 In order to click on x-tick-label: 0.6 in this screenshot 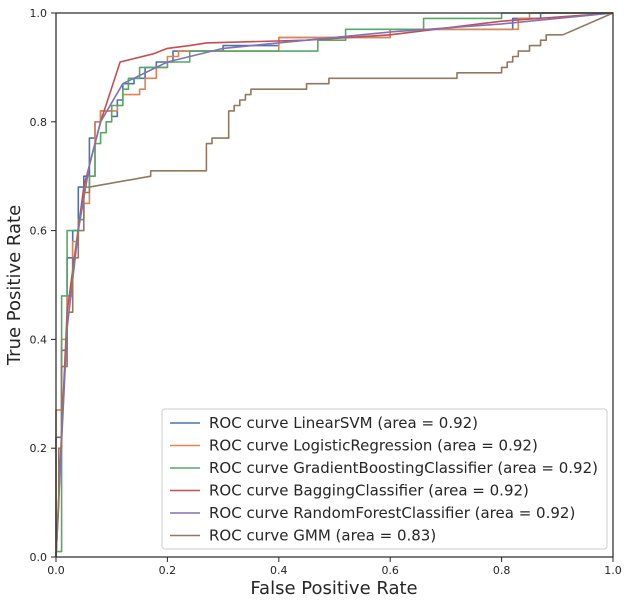, I will do `click(390, 570)`.